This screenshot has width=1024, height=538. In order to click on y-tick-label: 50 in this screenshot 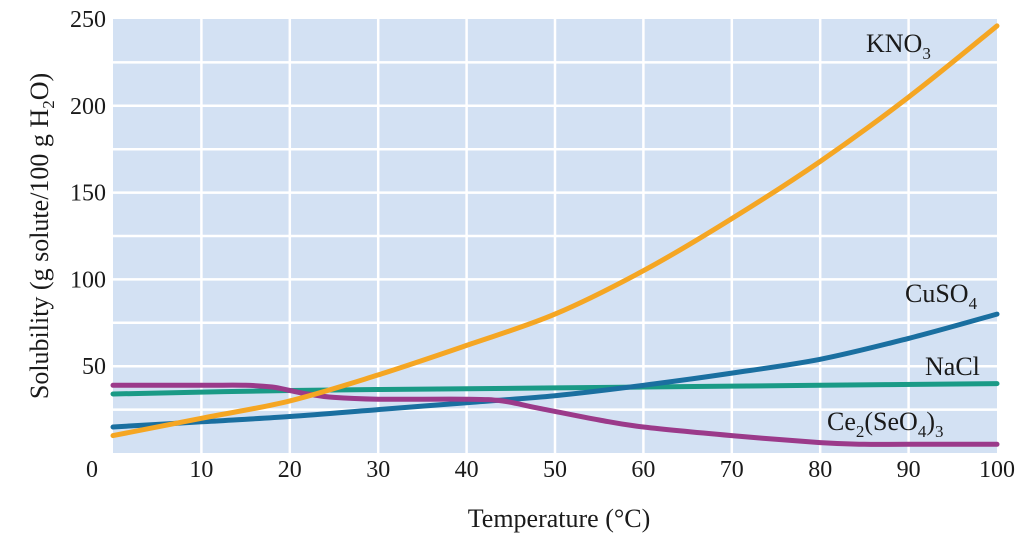, I will do `click(94, 367)`.